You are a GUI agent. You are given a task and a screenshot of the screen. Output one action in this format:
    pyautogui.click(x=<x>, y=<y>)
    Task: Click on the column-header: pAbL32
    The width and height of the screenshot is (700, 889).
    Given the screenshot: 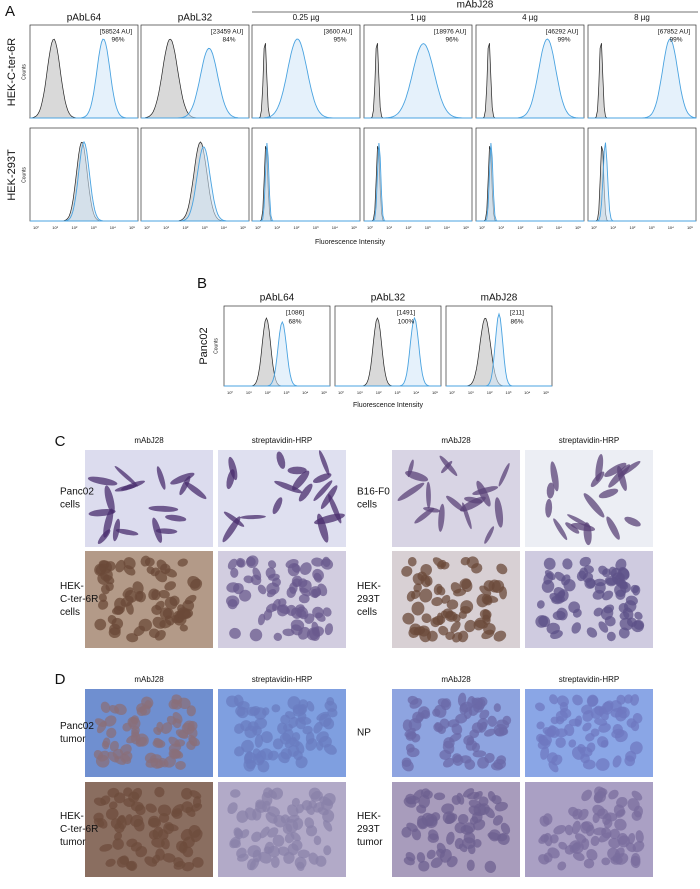 What is the action you would take?
    pyautogui.click(x=388, y=298)
    